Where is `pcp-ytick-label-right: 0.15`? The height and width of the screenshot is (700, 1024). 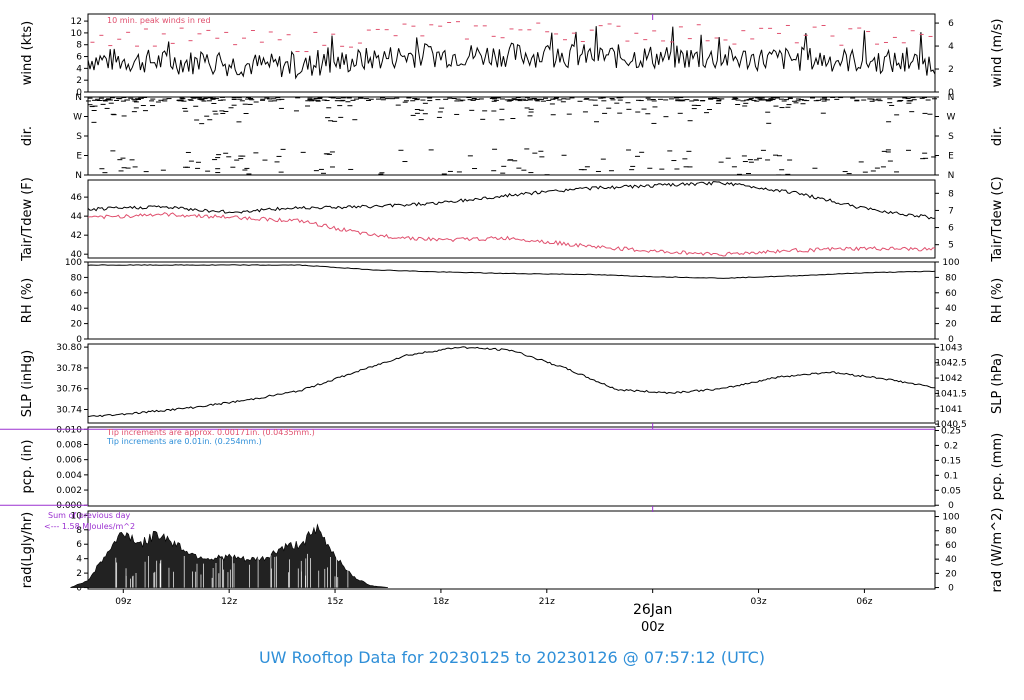
pcp-ytick-label-right: 0.15 is located at coordinates (951, 461).